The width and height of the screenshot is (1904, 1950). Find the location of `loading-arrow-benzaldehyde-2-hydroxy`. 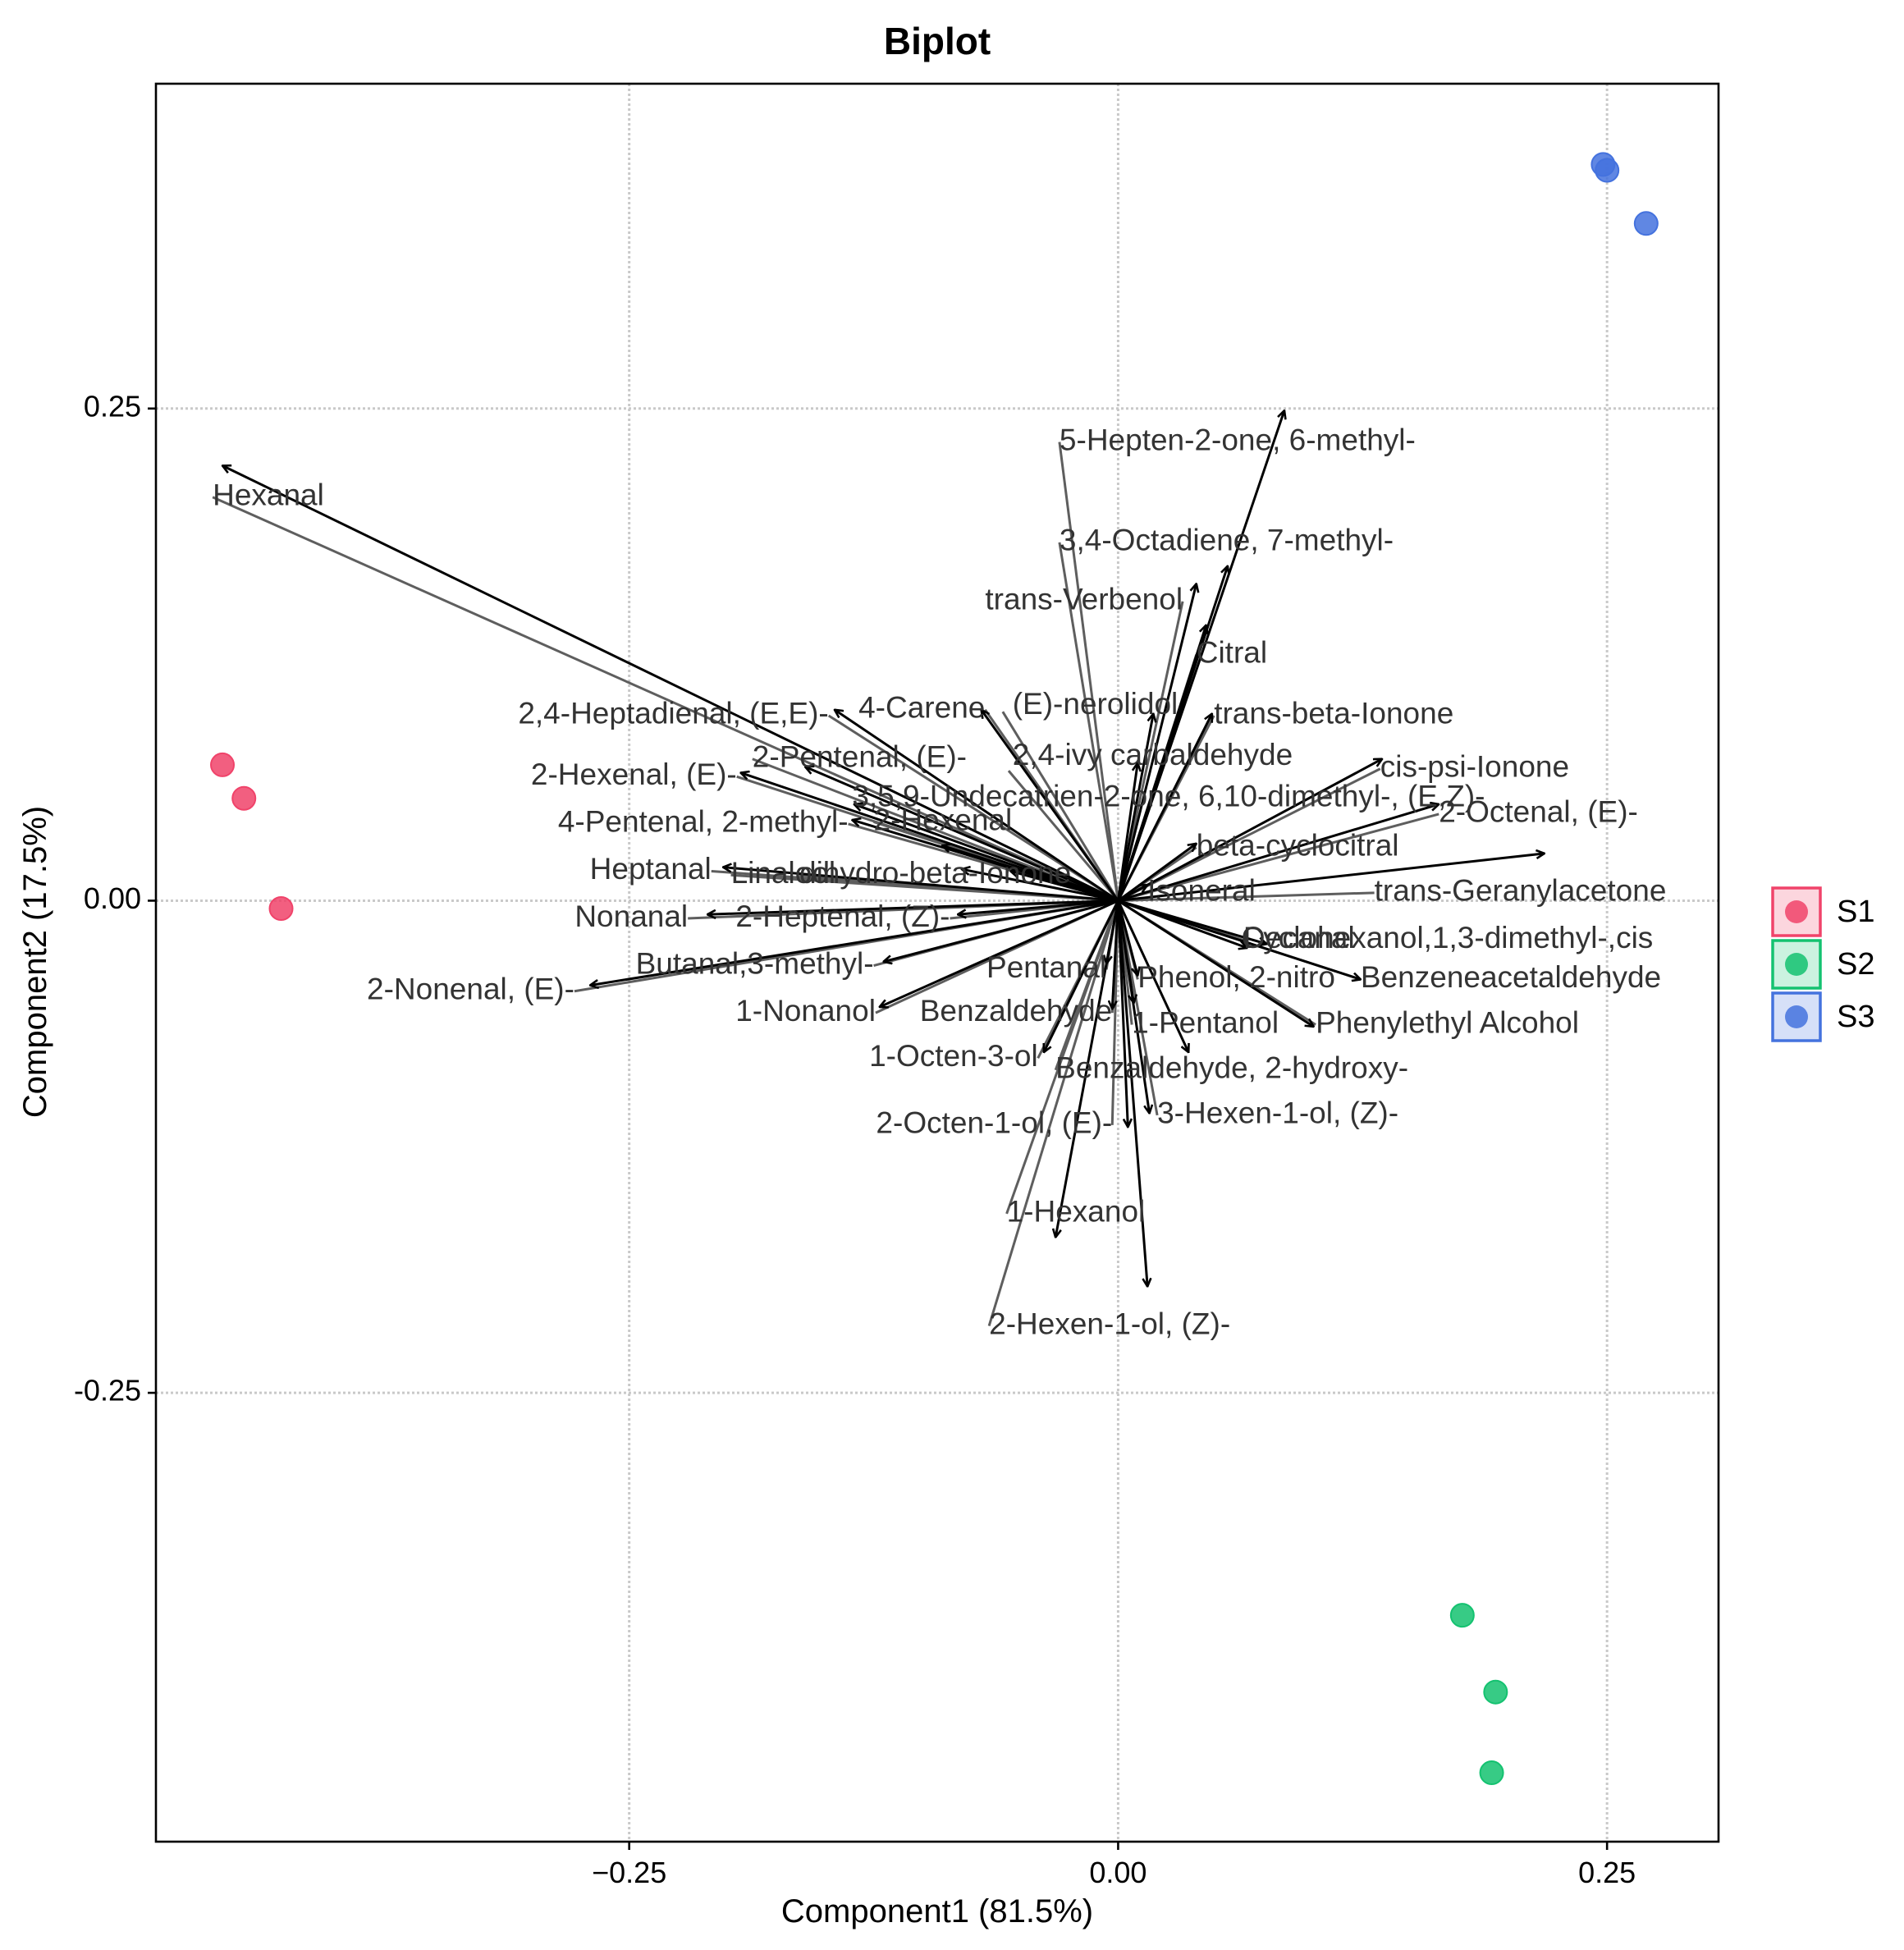

loading-arrow-benzaldehyde-2-hydroxy is located at coordinates (1152, 976).